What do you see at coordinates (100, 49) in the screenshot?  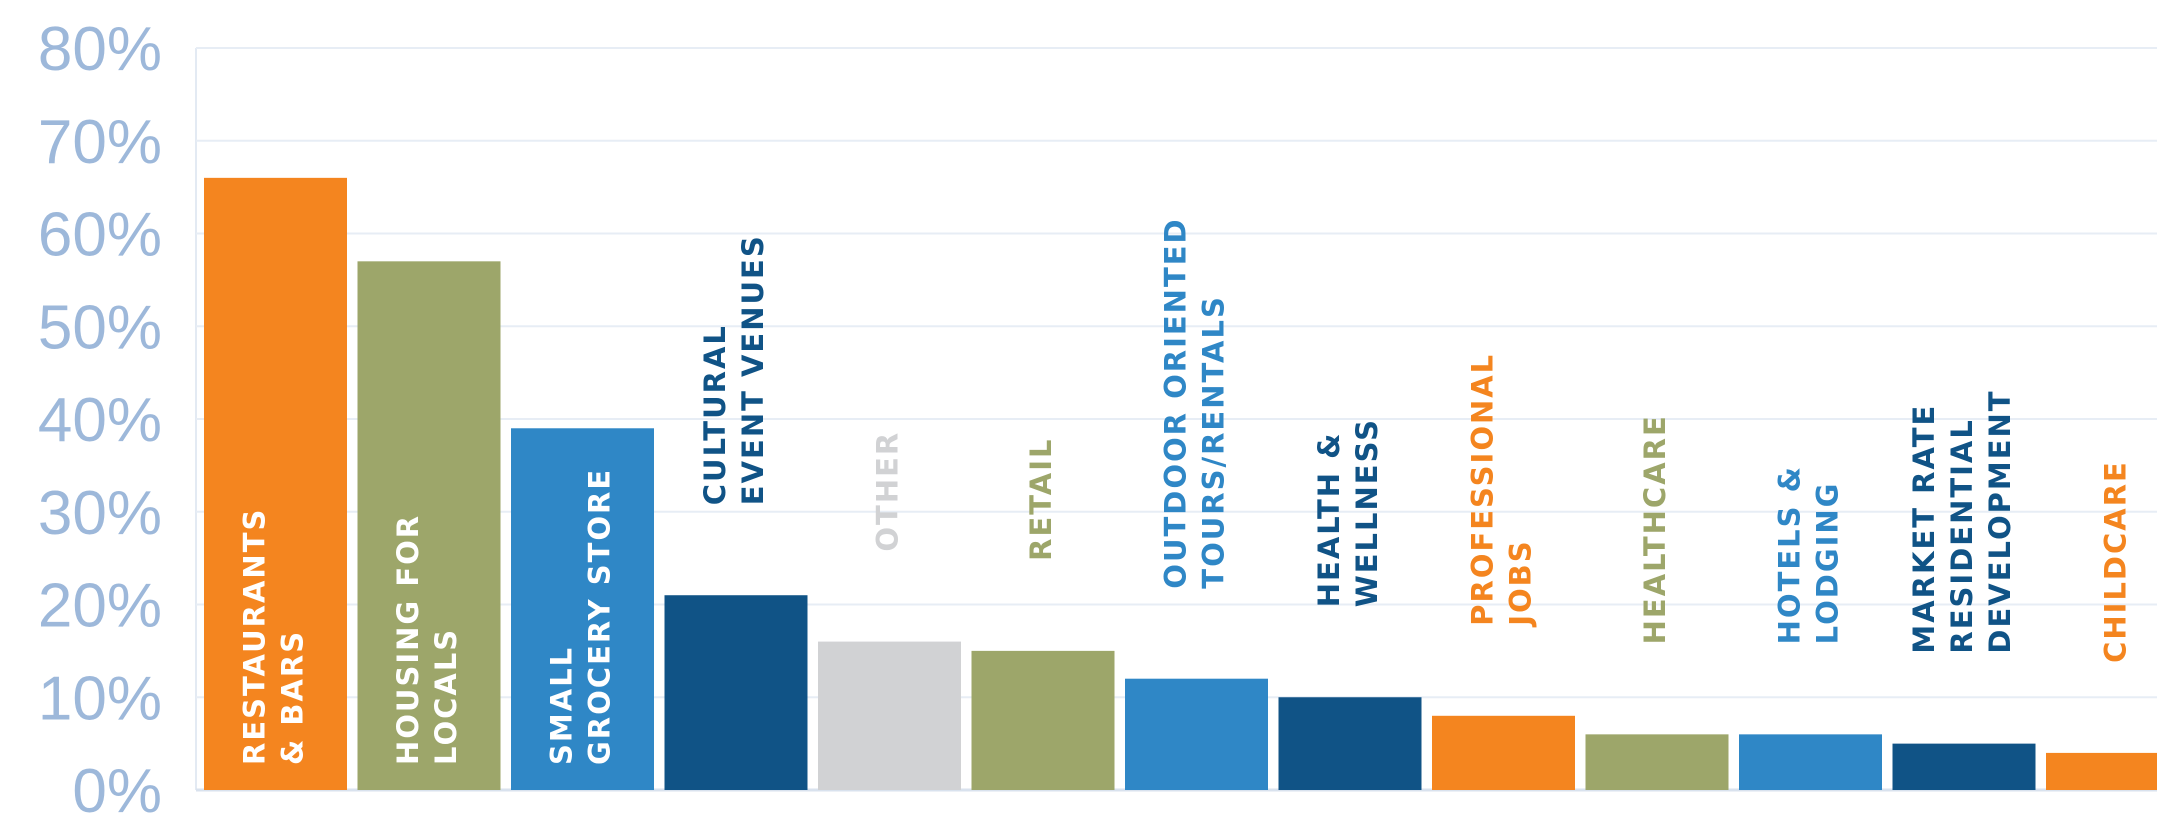 I see `y-tick-label: 80%` at bounding box center [100, 49].